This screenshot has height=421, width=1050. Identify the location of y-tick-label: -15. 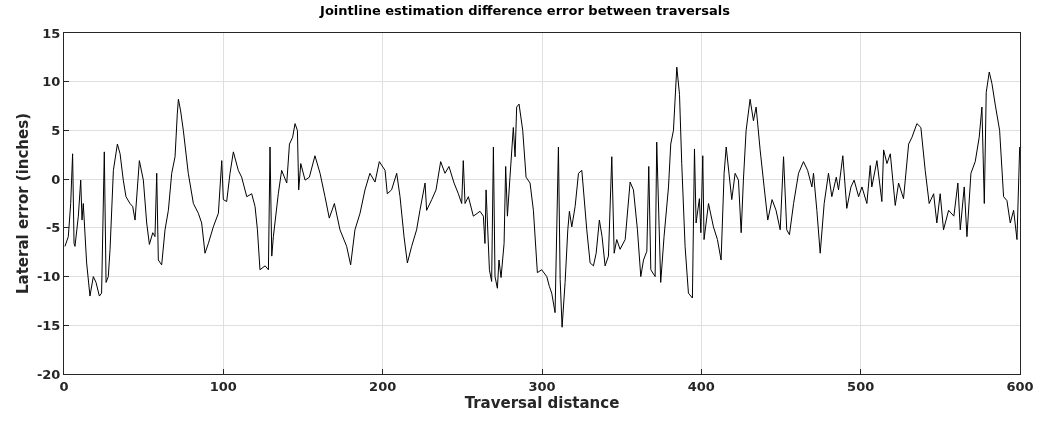
(48, 325).